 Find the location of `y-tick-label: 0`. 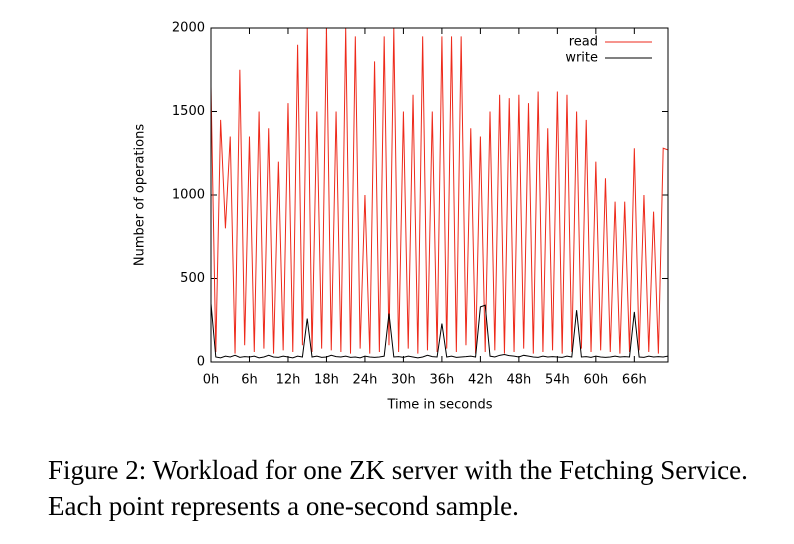

y-tick-label: 0 is located at coordinates (201, 362).